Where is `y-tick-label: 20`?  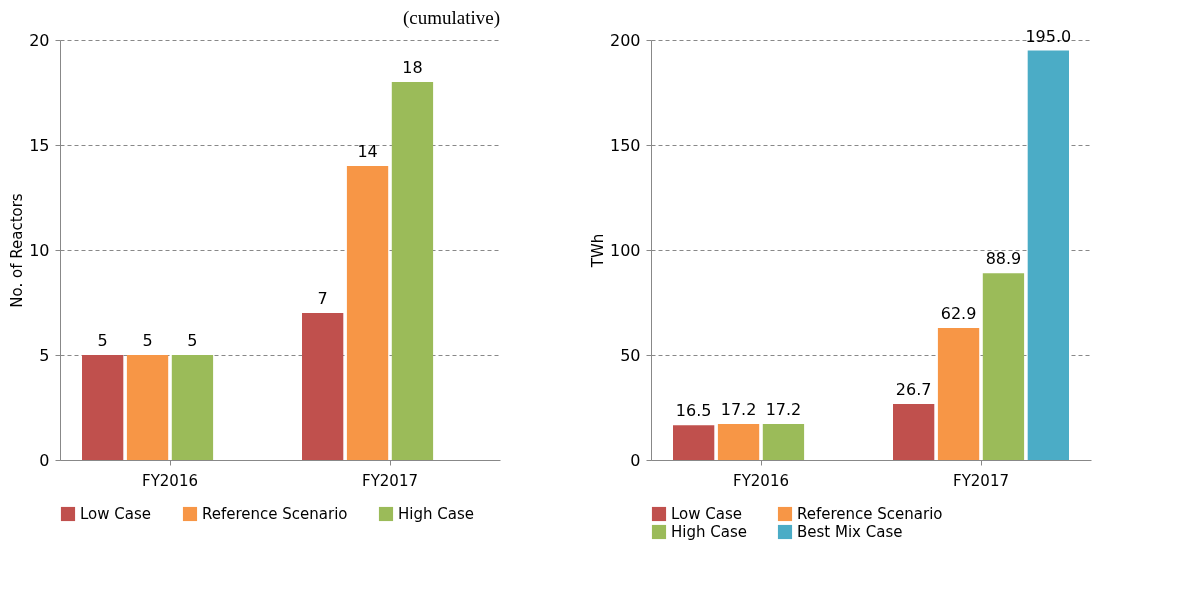
y-tick-label: 20 is located at coordinates (39, 40).